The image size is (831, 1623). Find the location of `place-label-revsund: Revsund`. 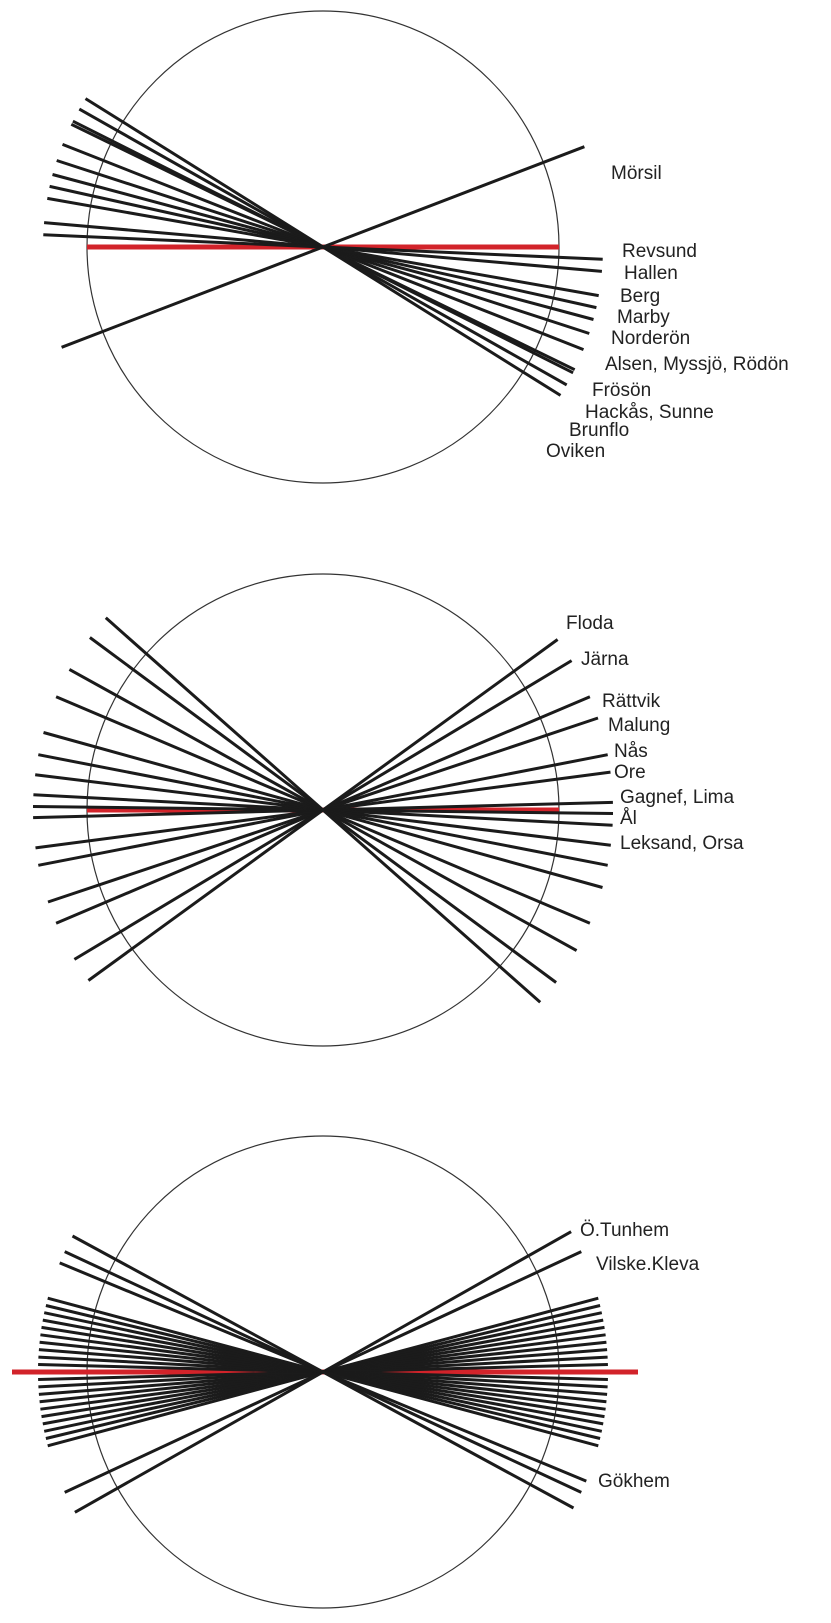

place-label-revsund: Revsund is located at coordinates (659, 251).